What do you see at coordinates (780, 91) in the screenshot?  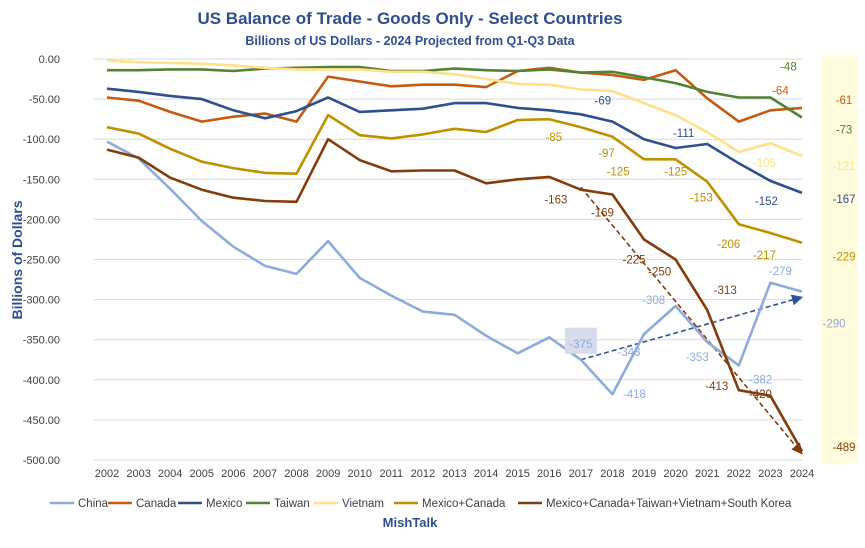 I see `data-label-canada: -64` at bounding box center [780, 91].